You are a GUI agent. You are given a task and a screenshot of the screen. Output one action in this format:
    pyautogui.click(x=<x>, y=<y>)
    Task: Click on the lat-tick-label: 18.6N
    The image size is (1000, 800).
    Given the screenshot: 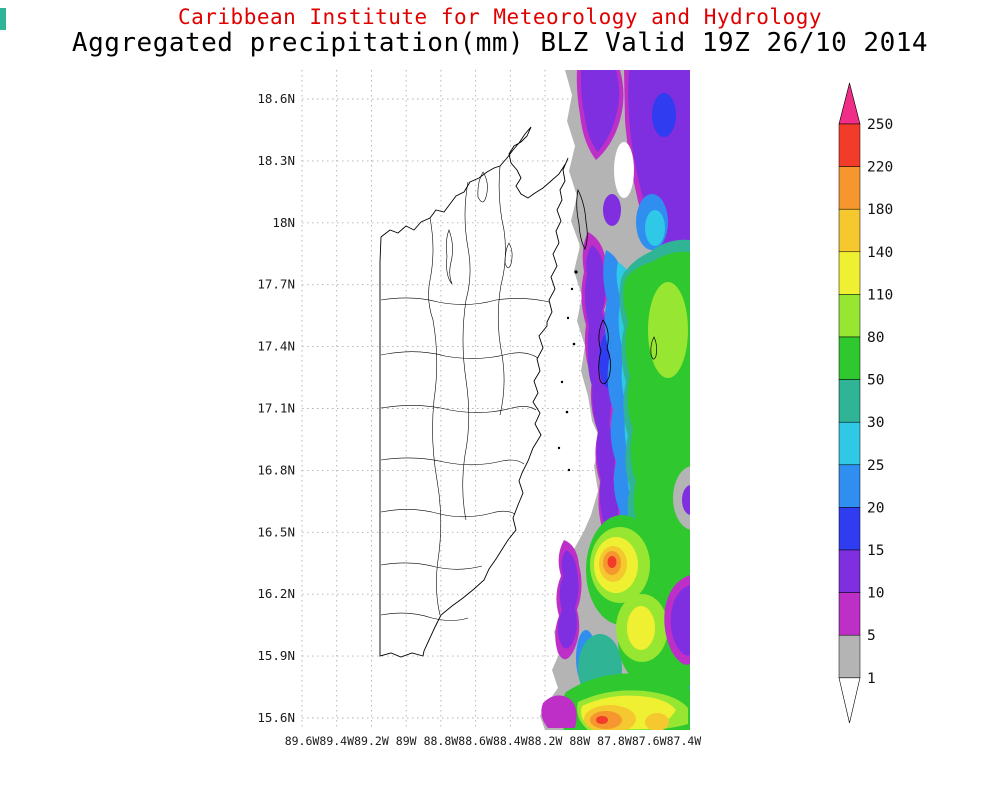 What is the action you would take?
    pyautogui.click(x=276, y=98)
    